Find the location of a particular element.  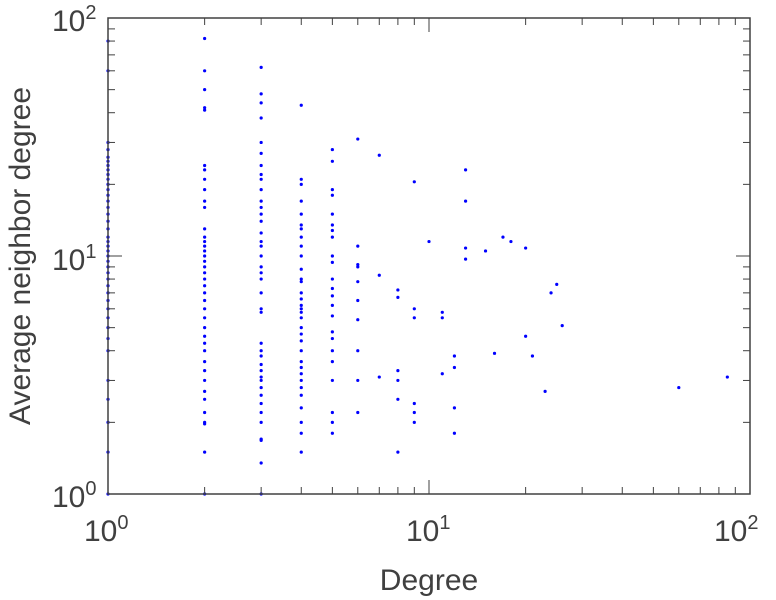

x-tick-label-1: 10⁰ is located at coordinates (106, 530).